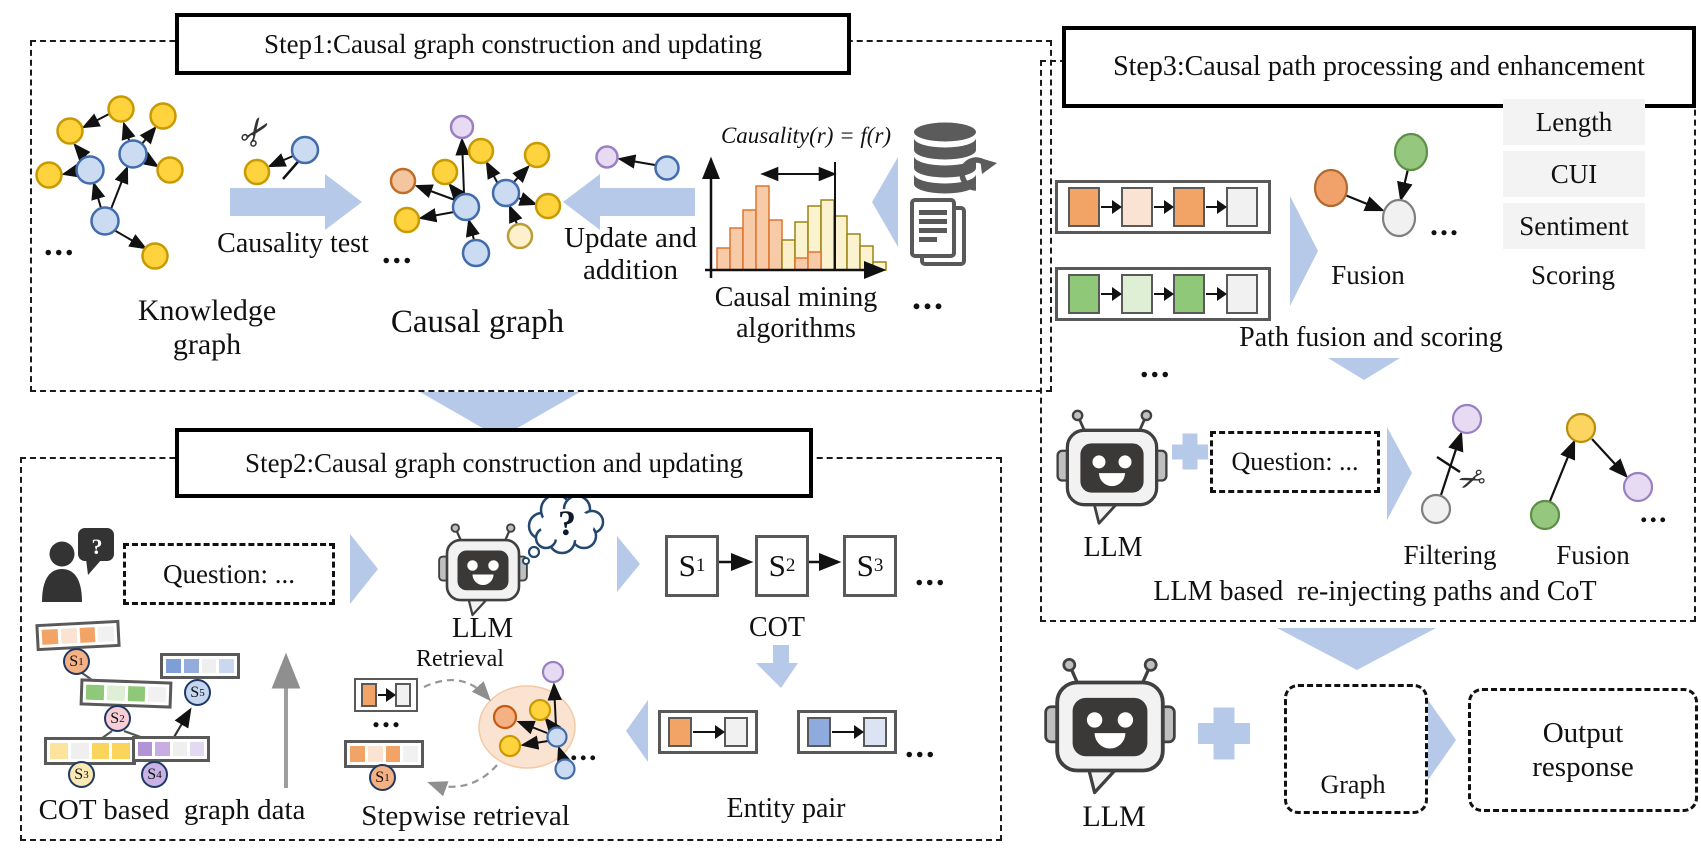 Image resolution: width=1701 pixels, height=853 pixels. What do you see at coordinates (172, 810) in the screenshot?
I see `cot-graph-data-label: COT based graph data` at bounding box center [172, 810].